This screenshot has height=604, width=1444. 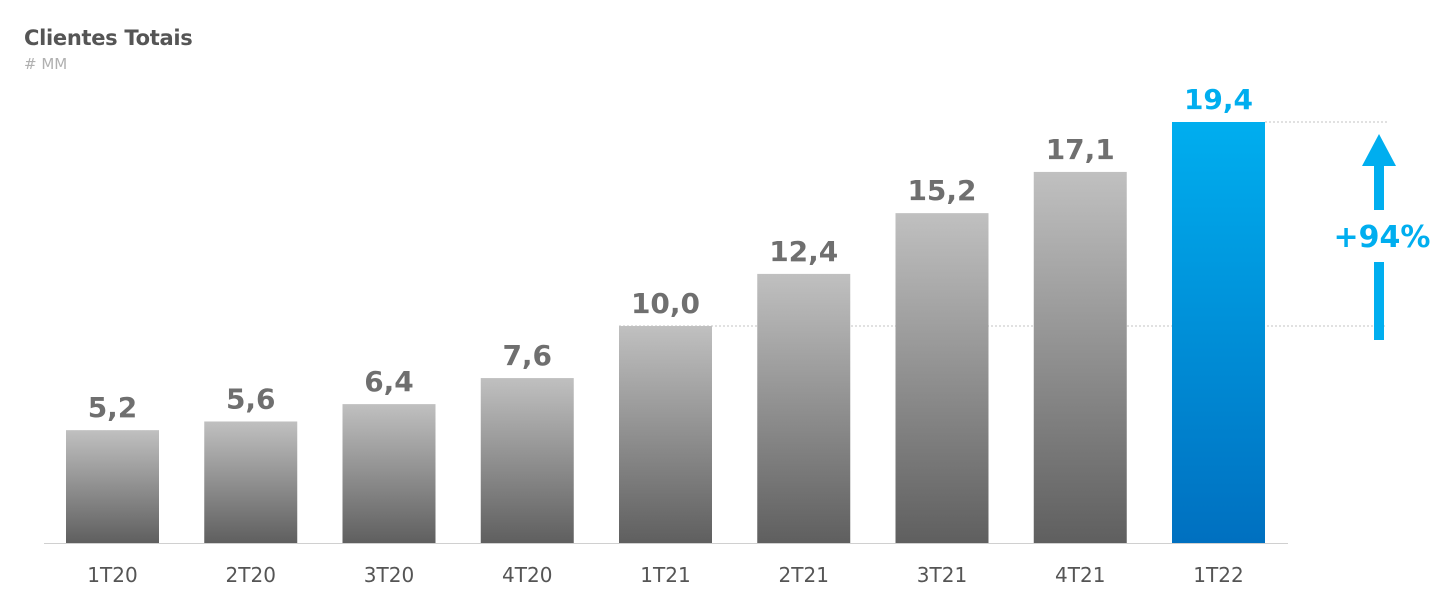 What do you see at coordinates (251, 575) in the screenshot?
I see `category-label: 2T20` at bounding box center [251, 575].